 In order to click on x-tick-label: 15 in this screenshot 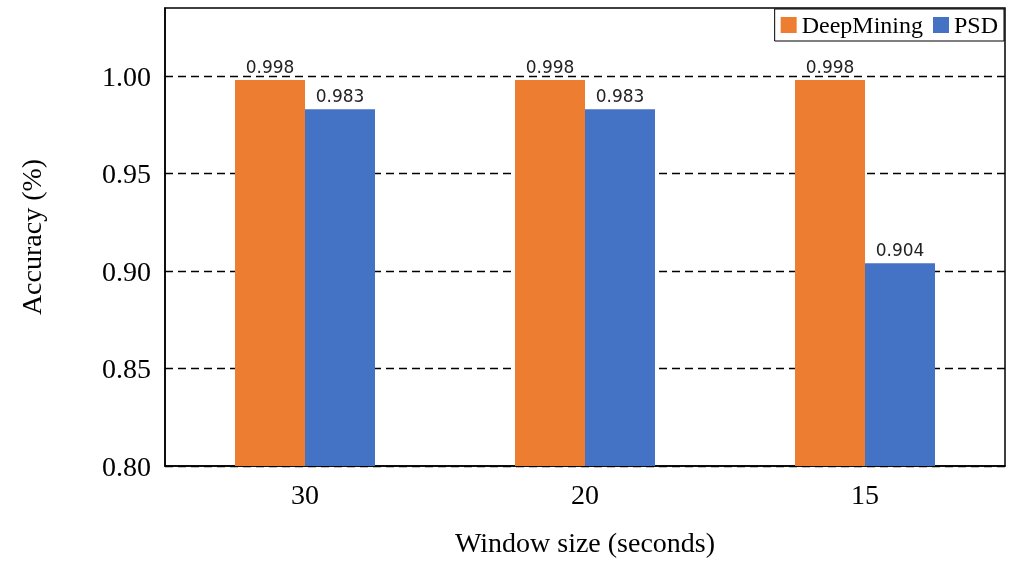, I will do `click(865, 494)`.